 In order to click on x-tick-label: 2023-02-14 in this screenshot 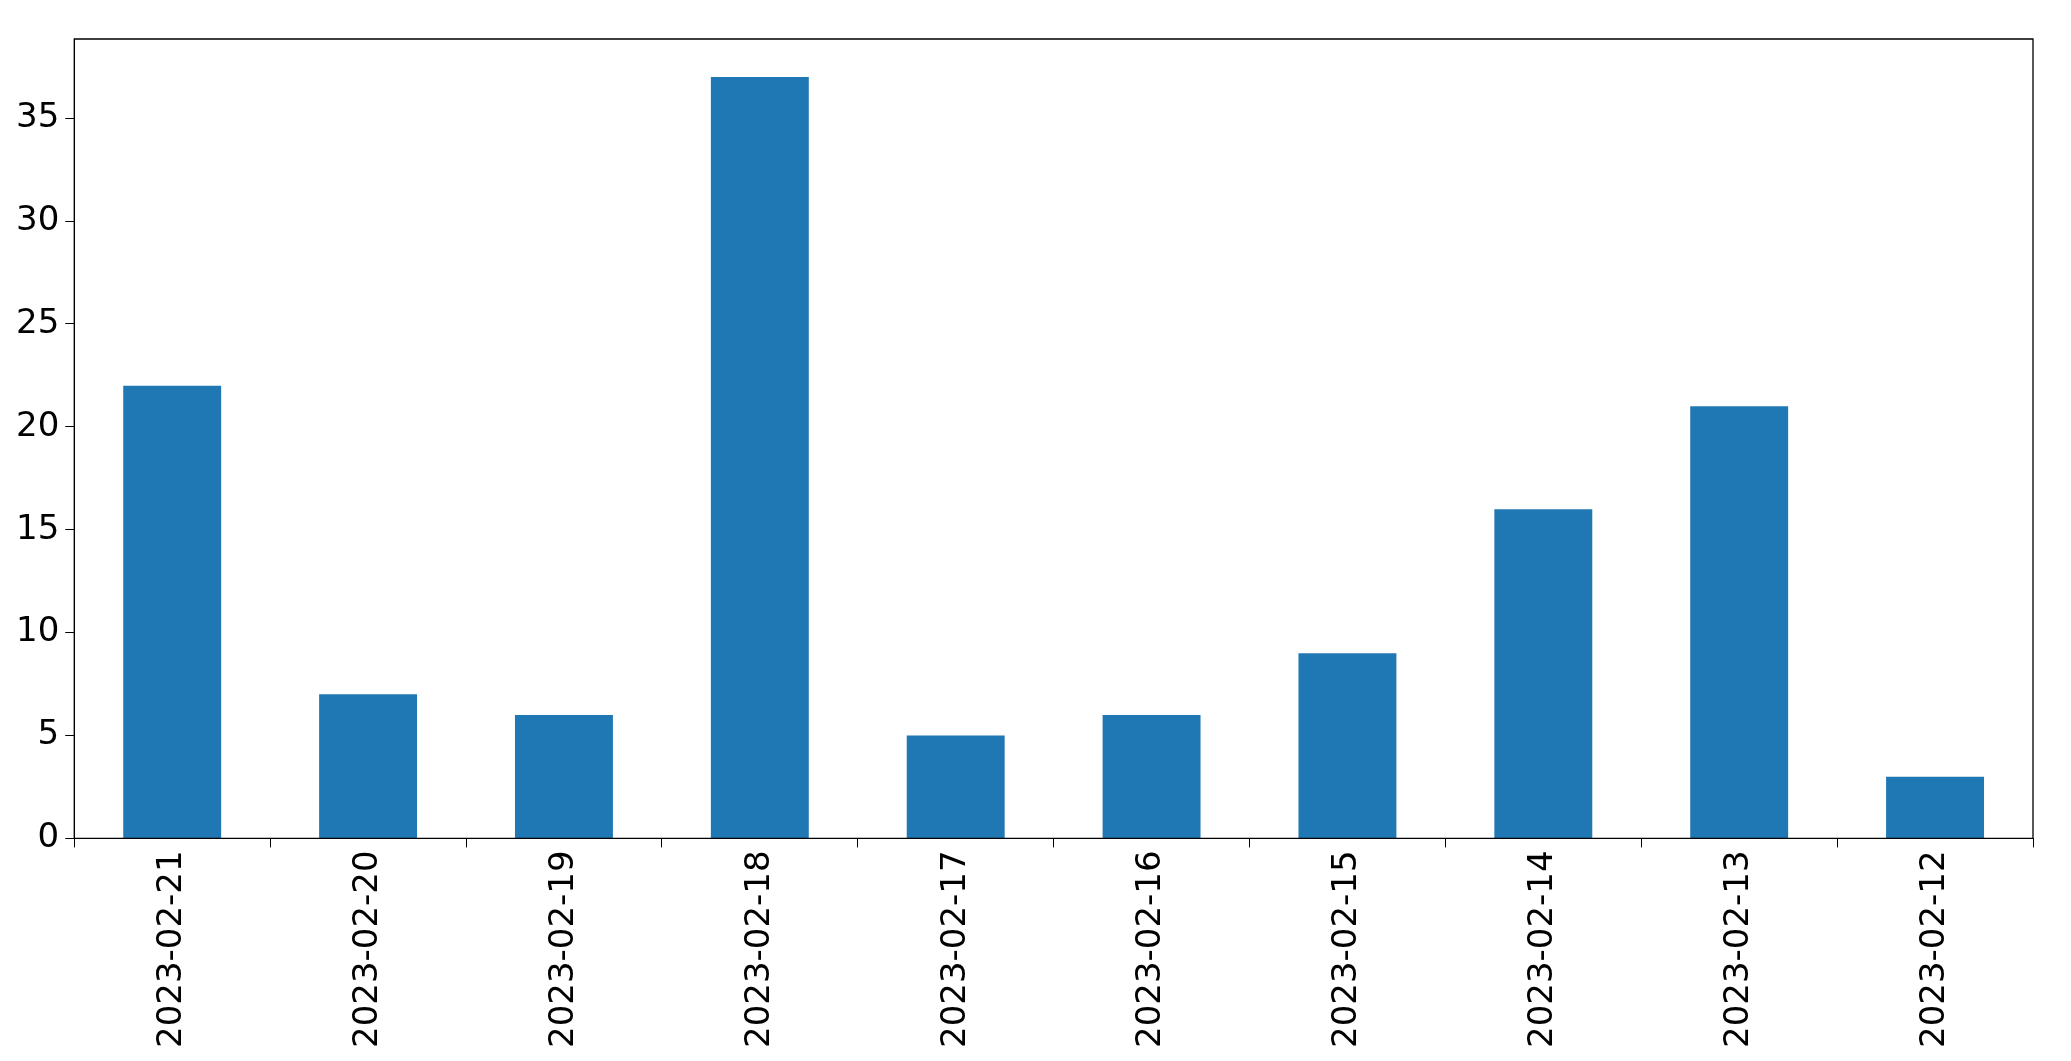, I will do `click(1540, 949)`.